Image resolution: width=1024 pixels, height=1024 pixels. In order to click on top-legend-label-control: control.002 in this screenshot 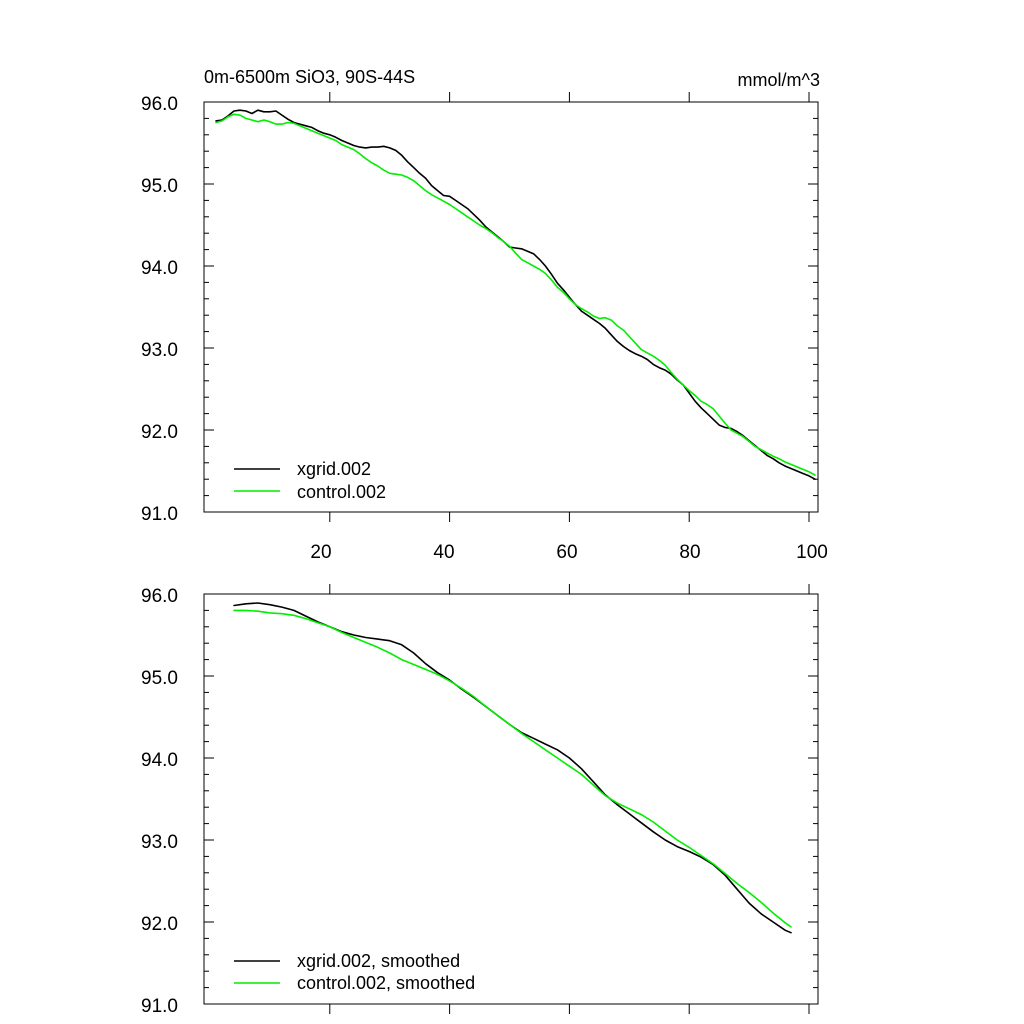, I will do `click(341, 492)`.